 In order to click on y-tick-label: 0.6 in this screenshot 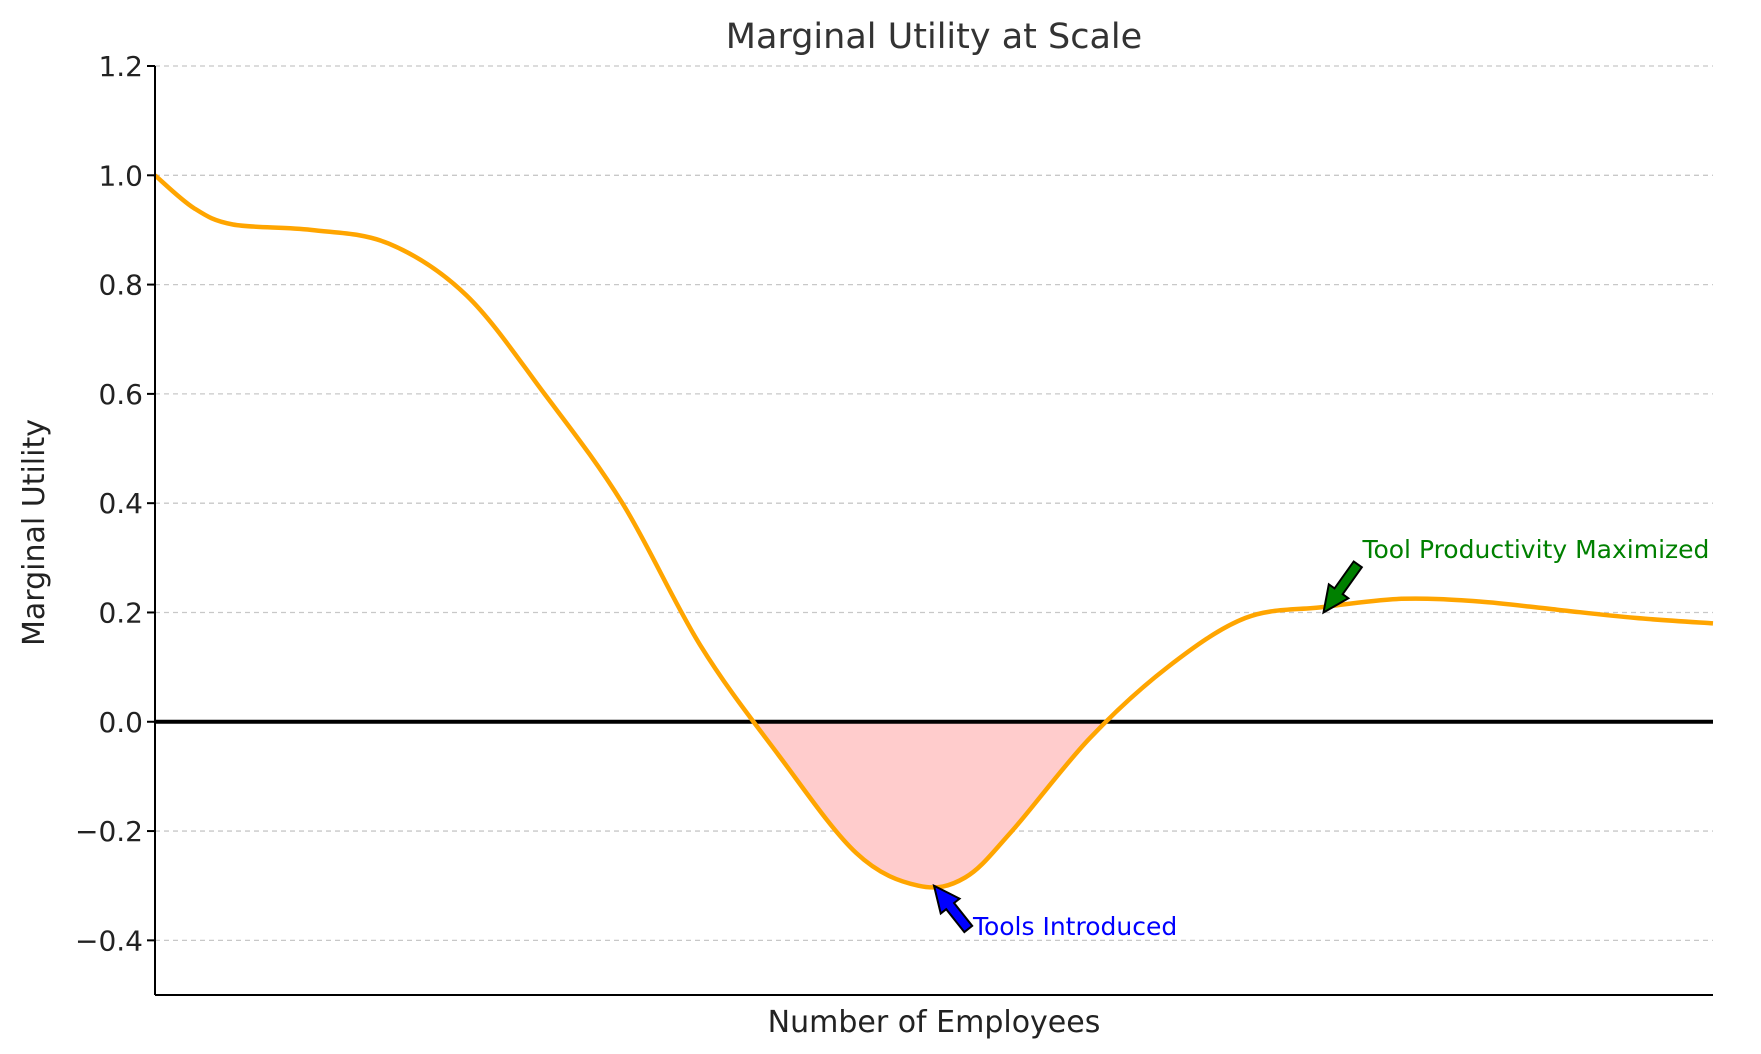, I will do `click(120, 394)`.